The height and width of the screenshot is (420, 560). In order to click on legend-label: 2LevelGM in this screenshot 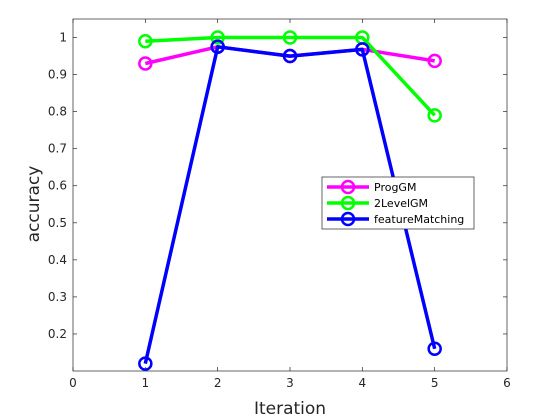, I will do `click(401, 203)`.